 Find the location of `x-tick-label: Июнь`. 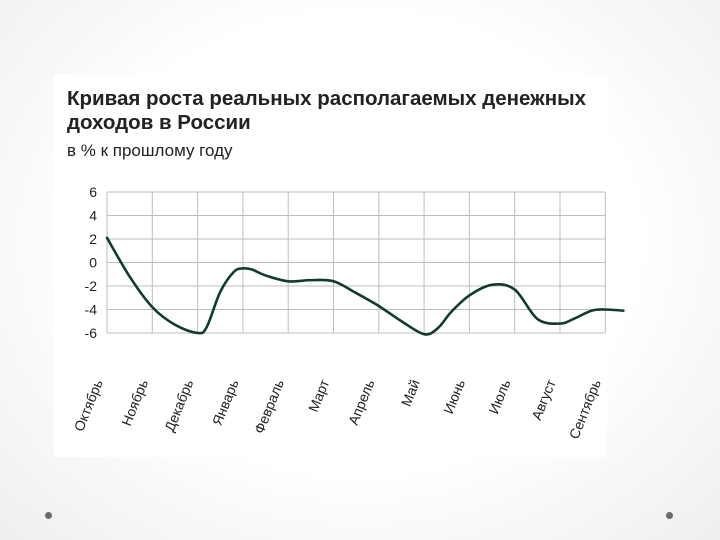

x-tick-label: Июнь is located at coordinates (454, 396).